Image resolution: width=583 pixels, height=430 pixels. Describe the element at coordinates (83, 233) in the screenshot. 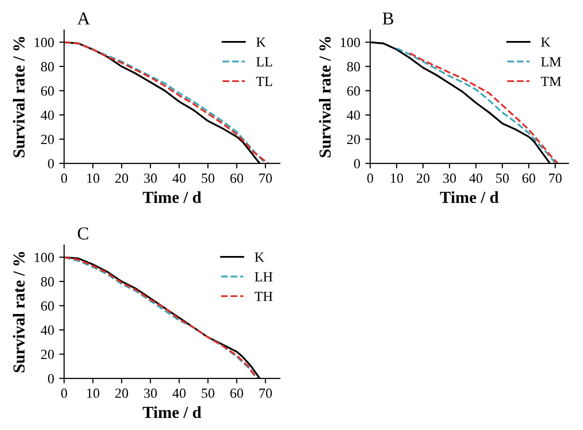

I see `chart-title: C` at that location.